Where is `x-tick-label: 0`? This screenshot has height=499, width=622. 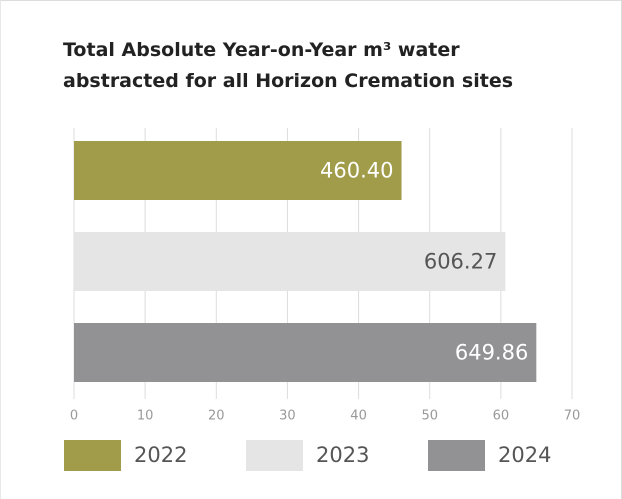 x-tick-label: 0 is located at coordinates (74, 416).